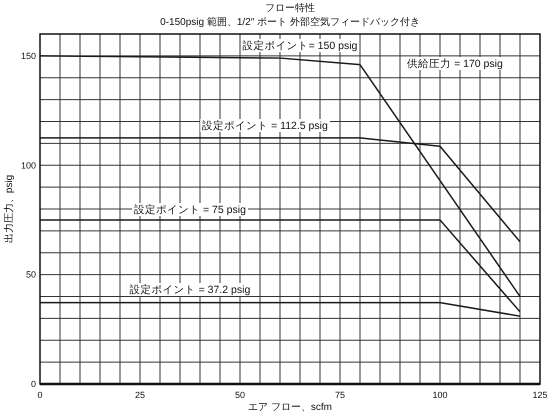 Image resolution: width=555 pixels, height=414 pixels. Describe the element at coordinates (190, 209) in the screenshot. I see `annotation: 設定ポイント = 75 psig` at that location.